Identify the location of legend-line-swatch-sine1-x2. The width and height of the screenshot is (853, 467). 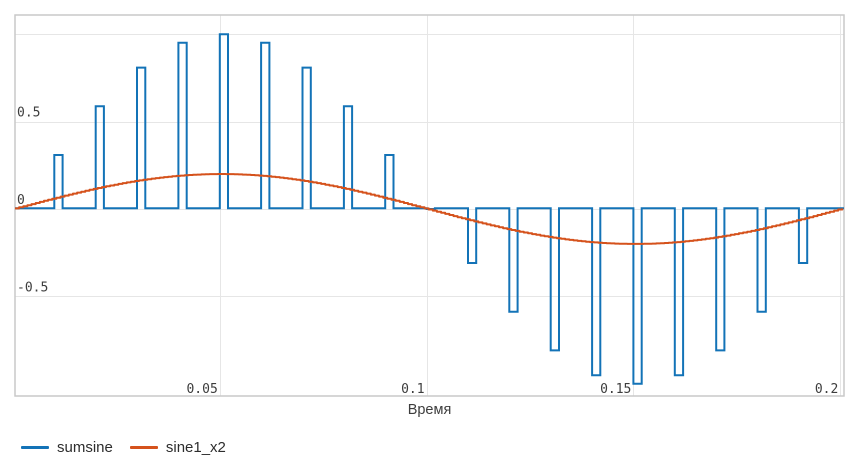
(143, 447).